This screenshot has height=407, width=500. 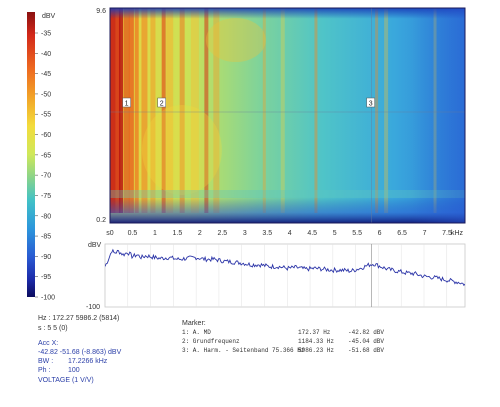 I want to click on colorbar-tick-label: -85, so click(x=46, y=237).